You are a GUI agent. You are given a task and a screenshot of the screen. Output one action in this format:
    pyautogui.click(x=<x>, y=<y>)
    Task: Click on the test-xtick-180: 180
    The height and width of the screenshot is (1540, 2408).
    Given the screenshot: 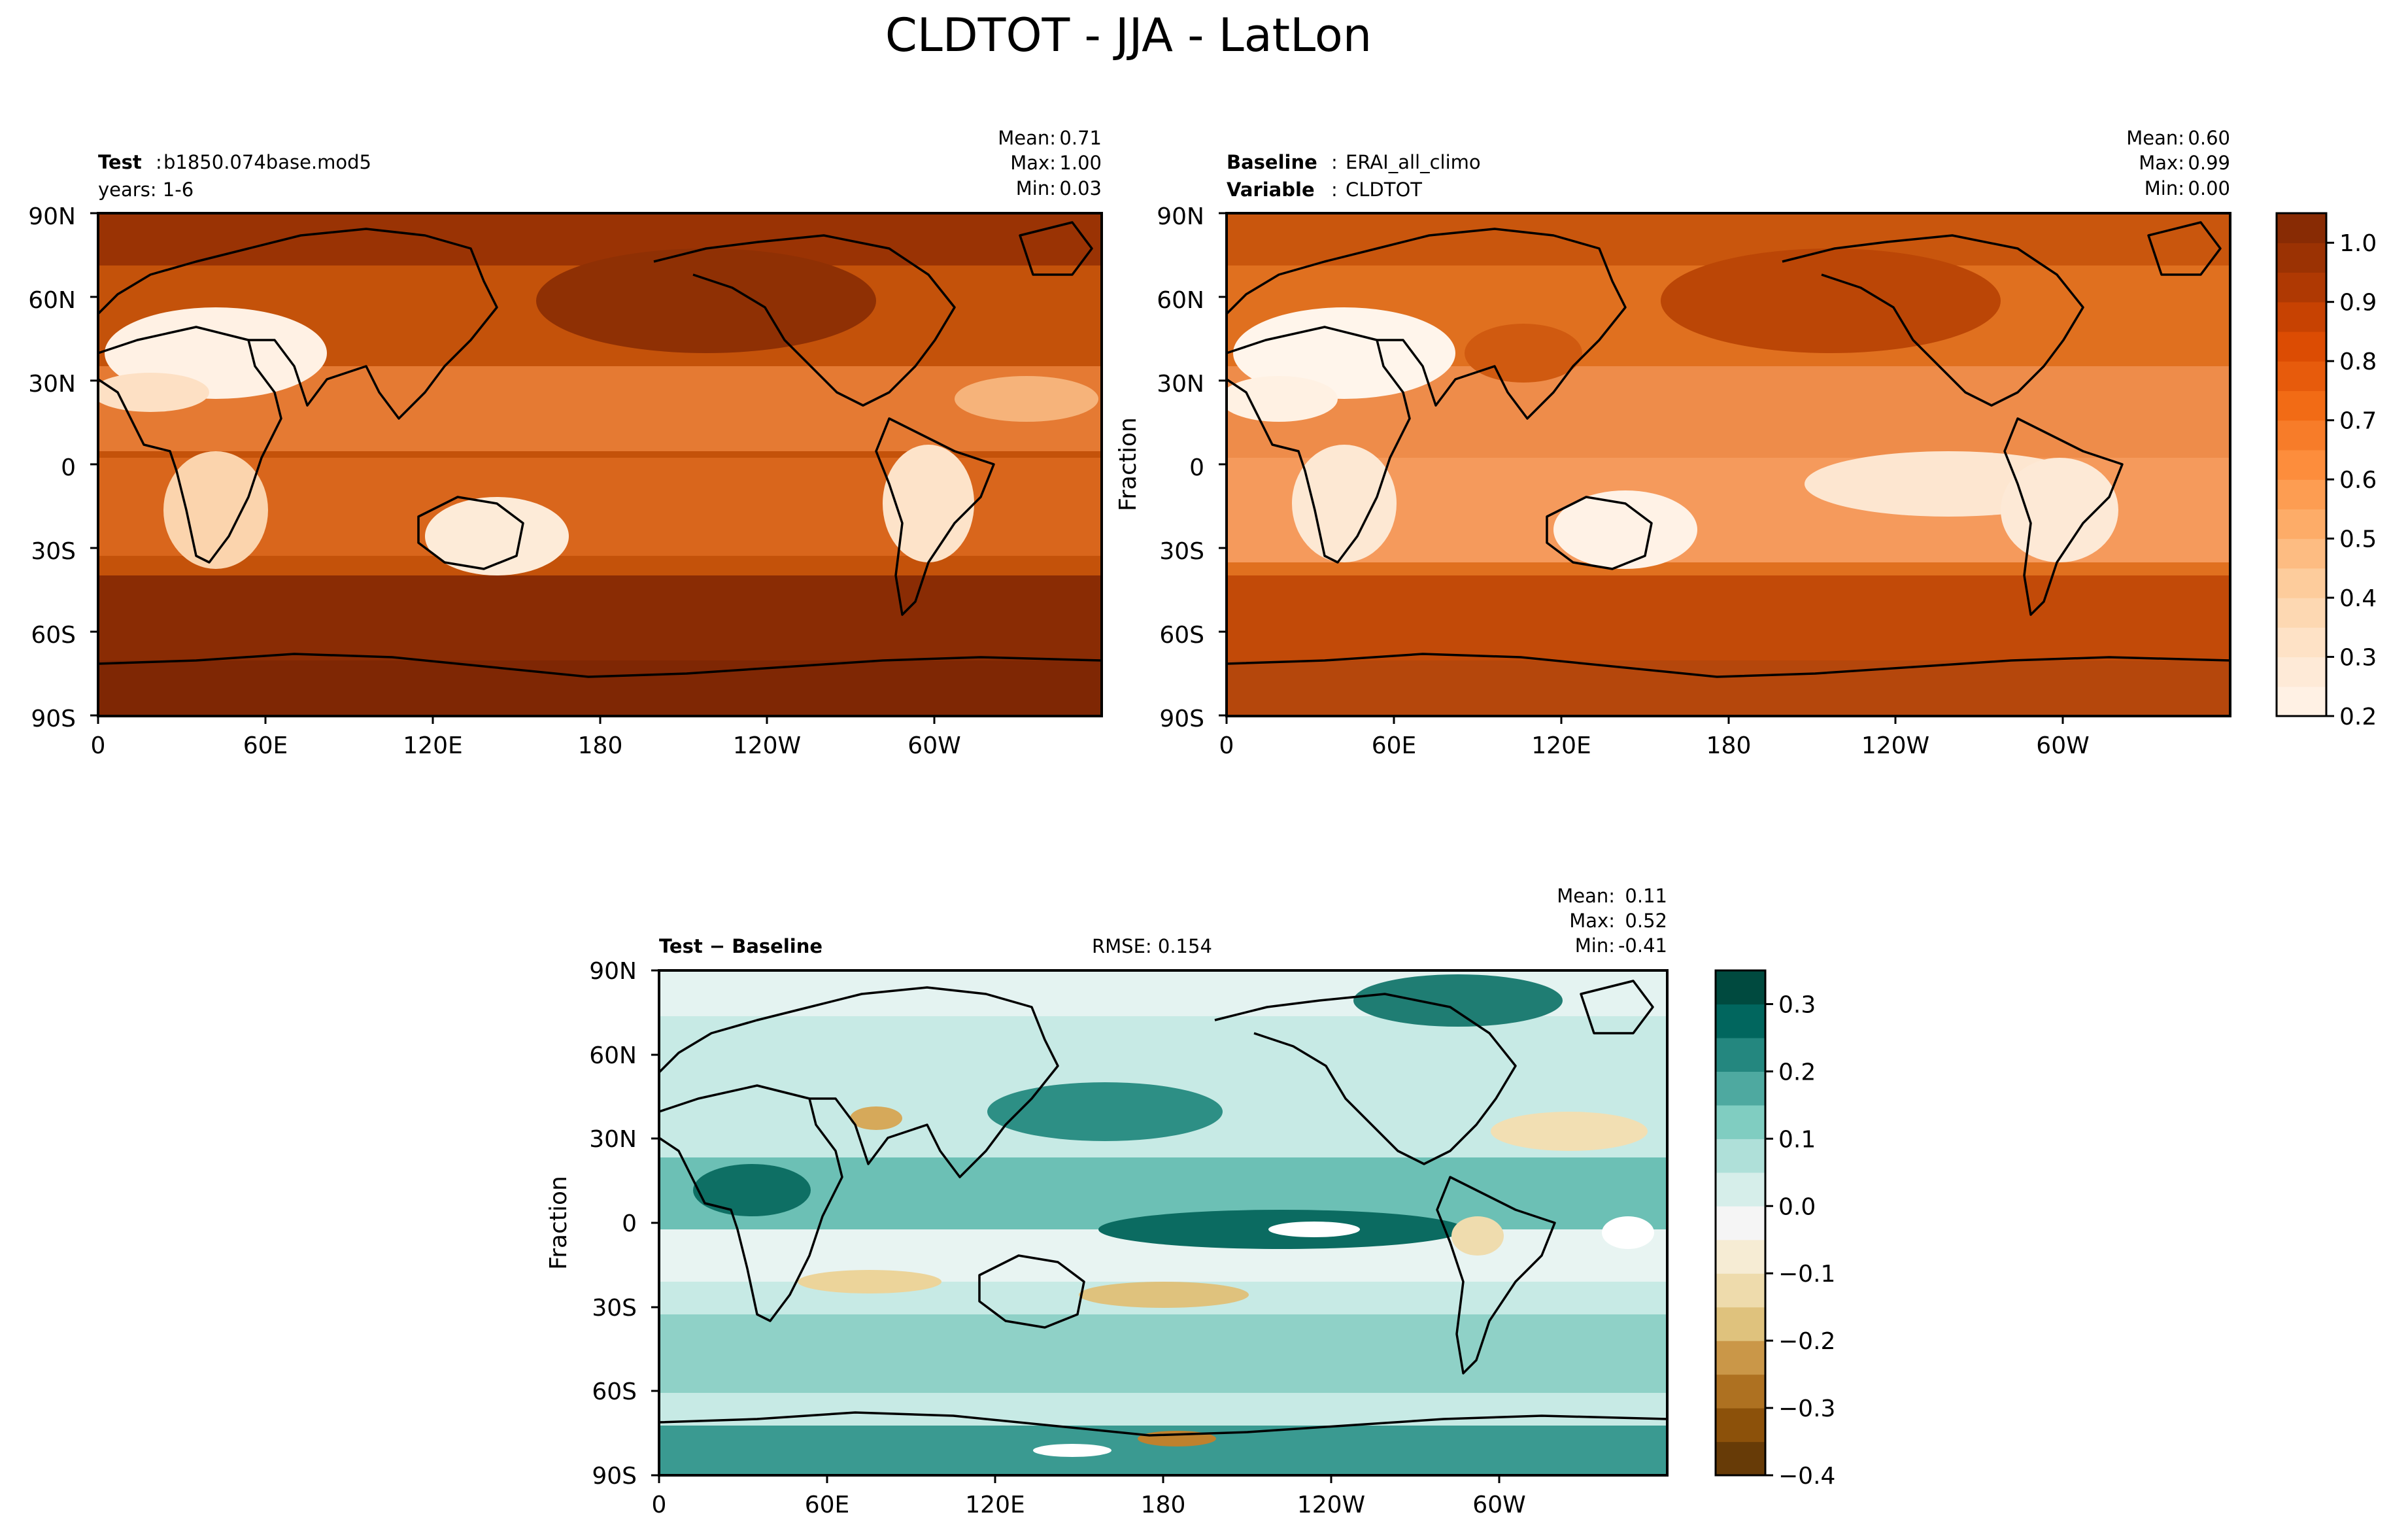 What is the action you would take?
    pyautogui.click(x=600, y=745)
    